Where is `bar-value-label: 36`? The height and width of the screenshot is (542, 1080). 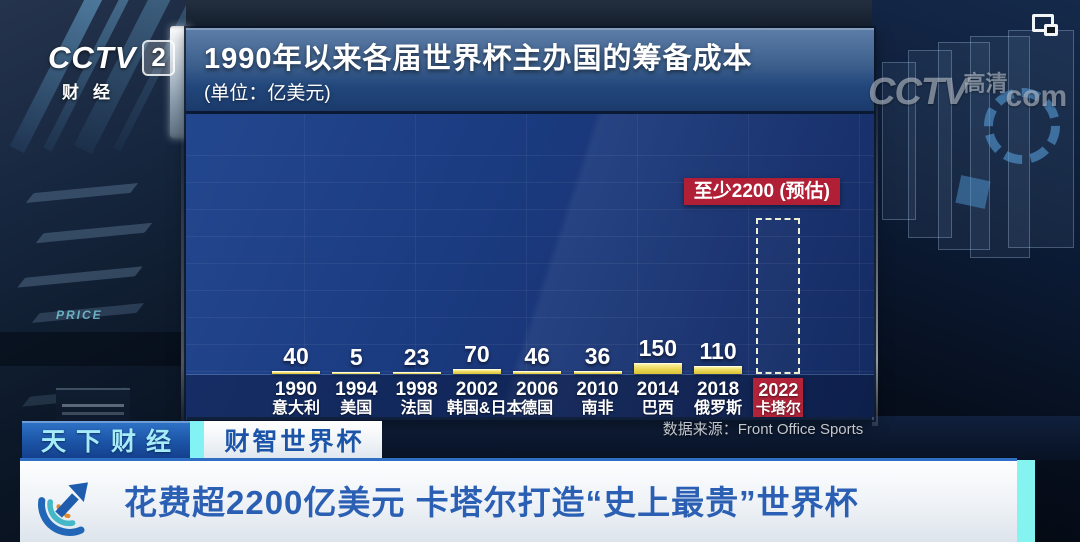
bar-value-label: 36 is located at coordinates (597, 356).